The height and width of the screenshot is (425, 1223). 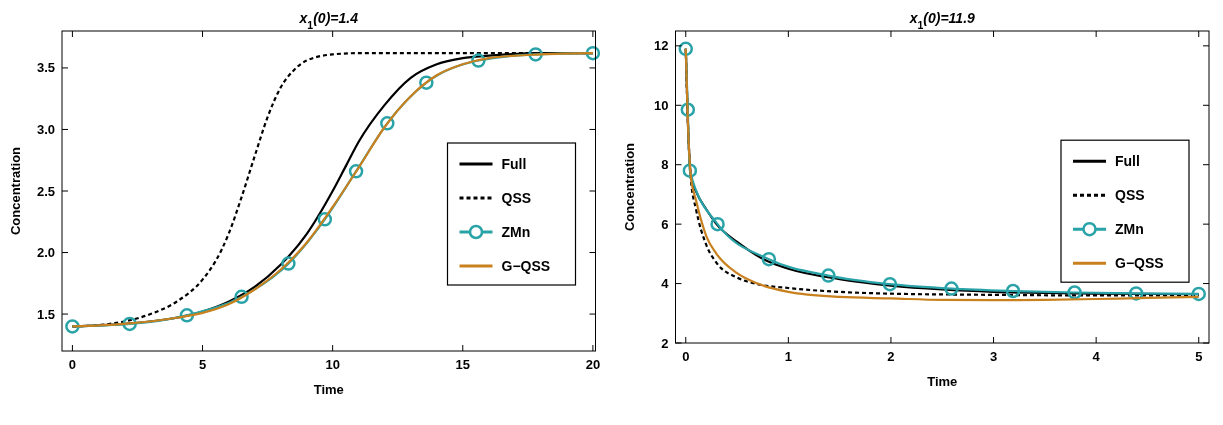 I want to click on y-tick-label: 2, so click(x=665, y=343).